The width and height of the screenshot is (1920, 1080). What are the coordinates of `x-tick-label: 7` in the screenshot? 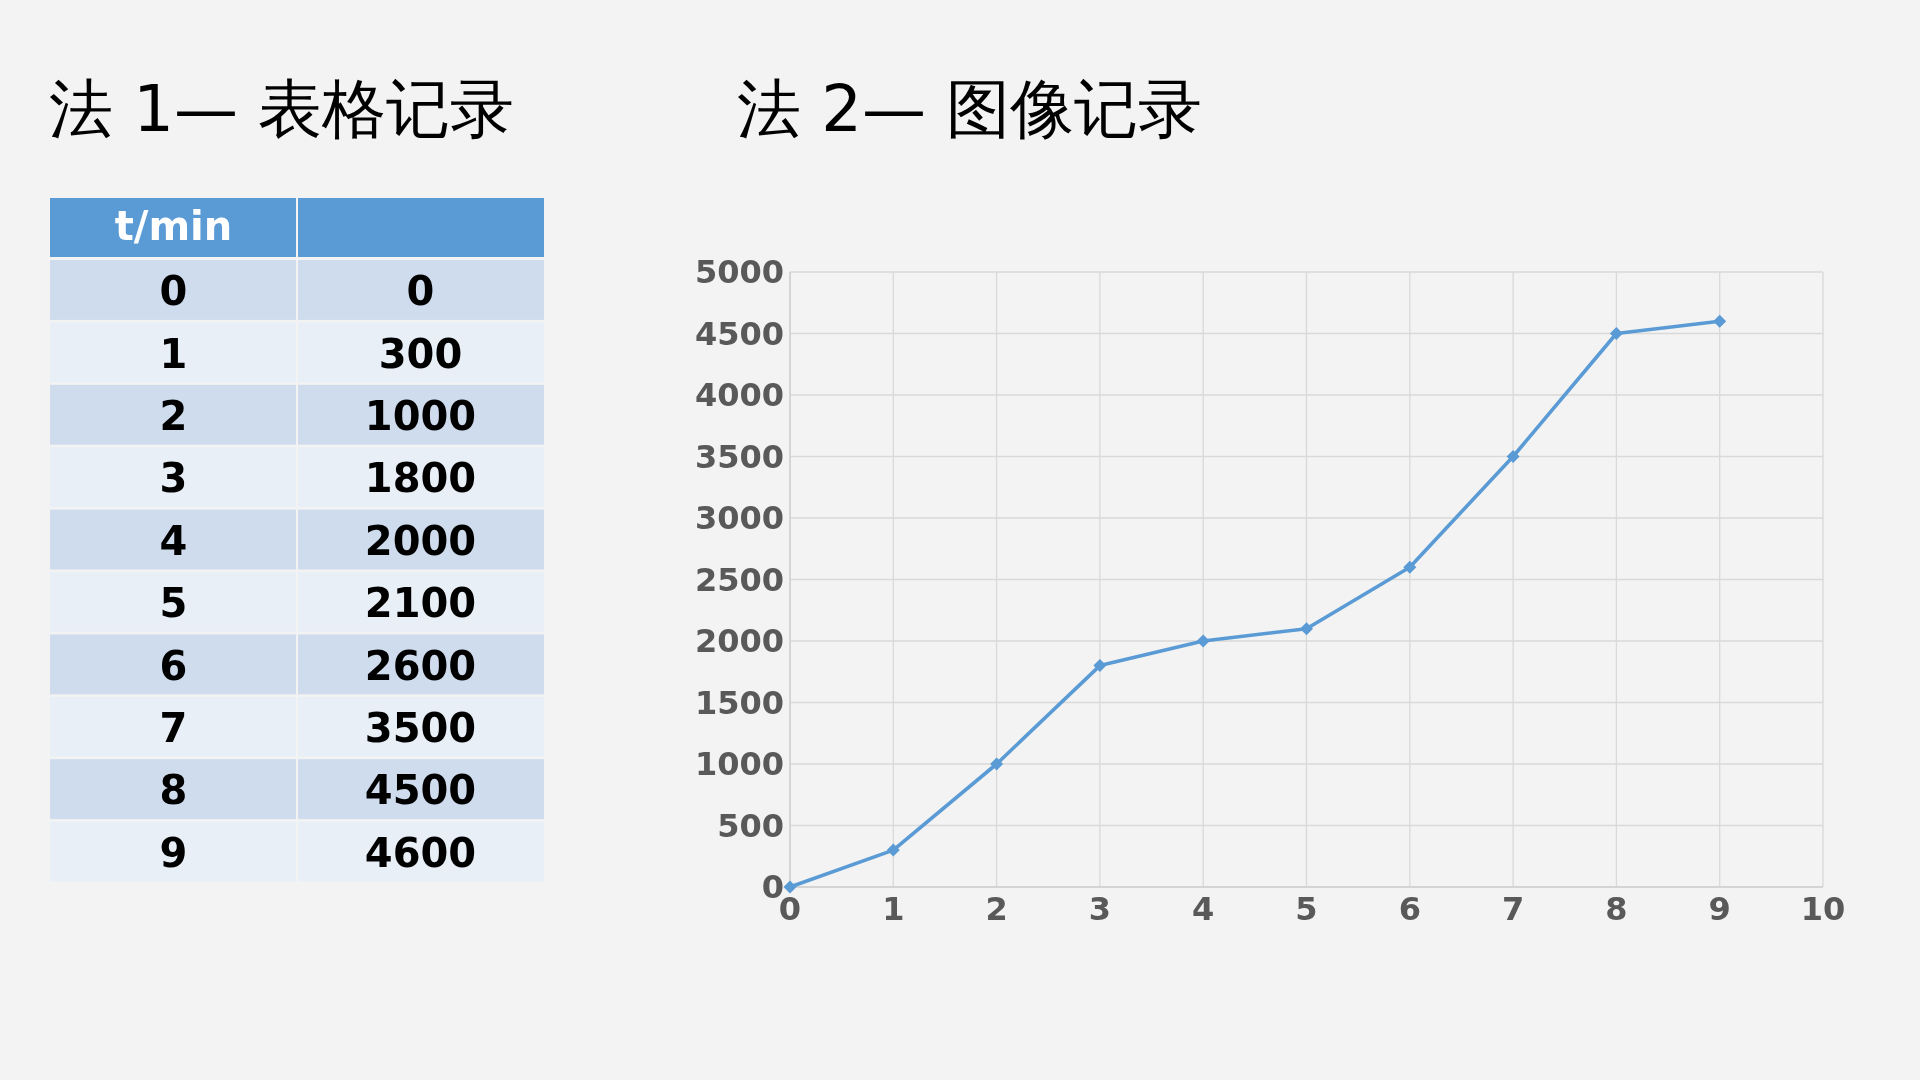 It's located at (1513, 909).